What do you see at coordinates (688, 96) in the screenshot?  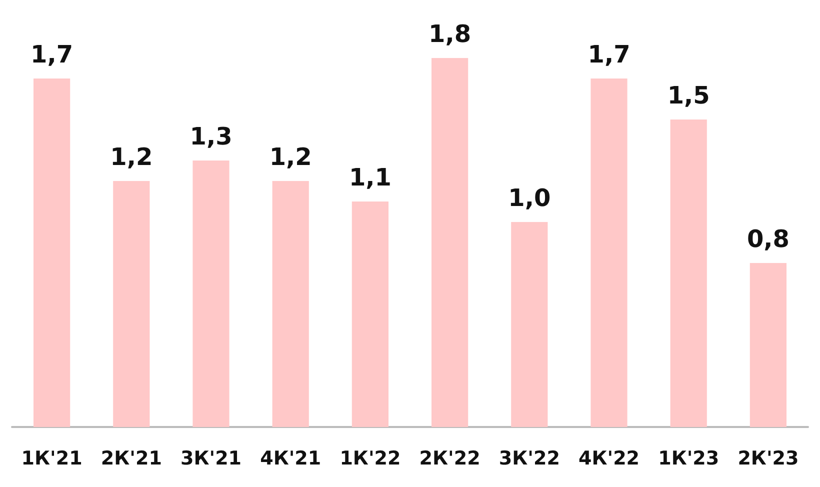 I see `data-label: 1,5` at bounding box center [688, 96].